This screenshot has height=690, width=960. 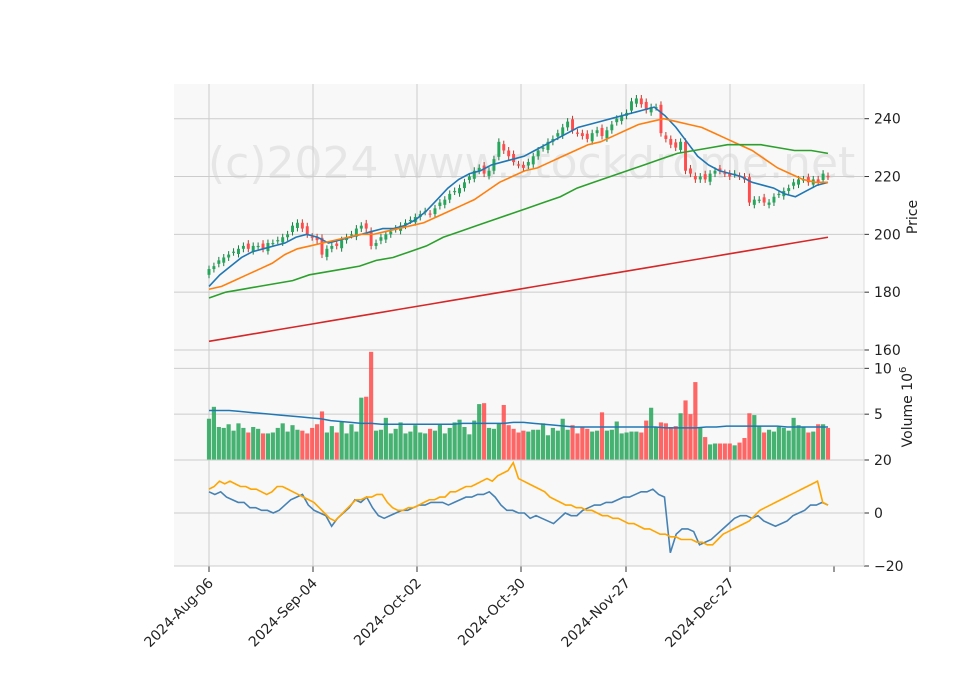 What do you see at coordinates (883, 461) in the screenshot?
I see `oscillator-tick-label: 20` at bounding box center [883, 461].